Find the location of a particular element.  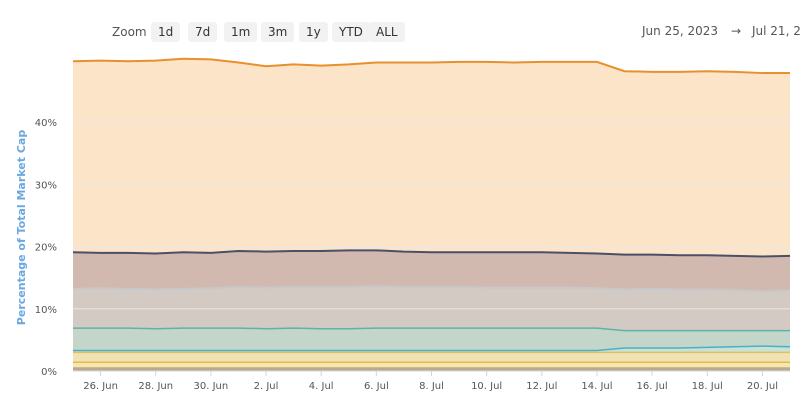

x-tick-label: 8. Jul is located at coordinates (431, 386).